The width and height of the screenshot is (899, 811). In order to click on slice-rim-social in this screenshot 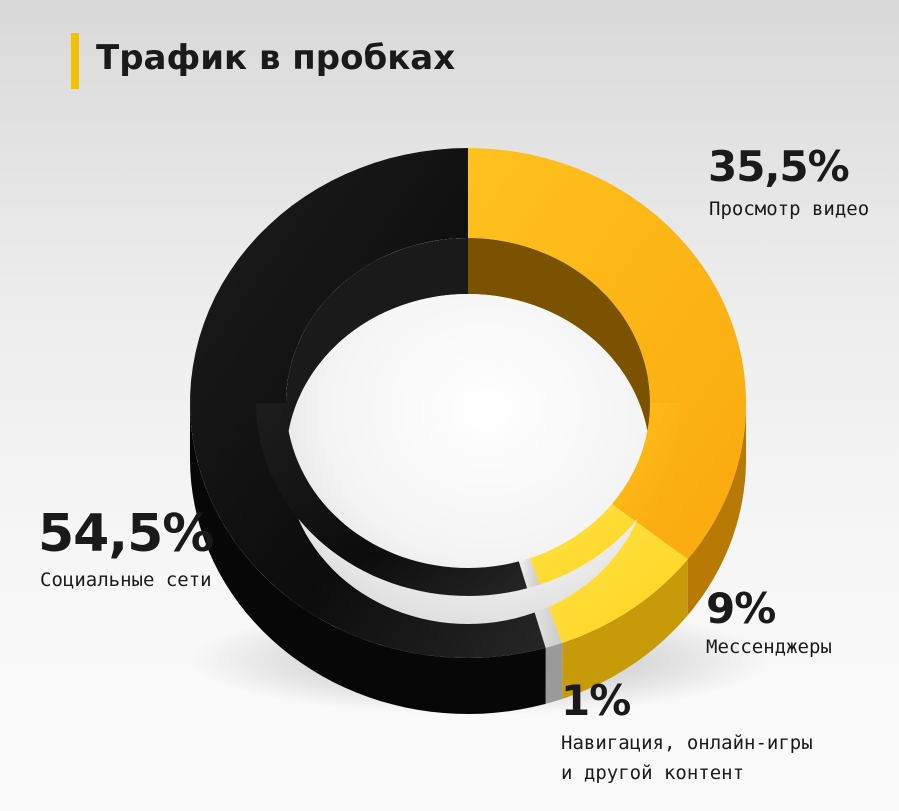, I will do `click(392, 499)`.